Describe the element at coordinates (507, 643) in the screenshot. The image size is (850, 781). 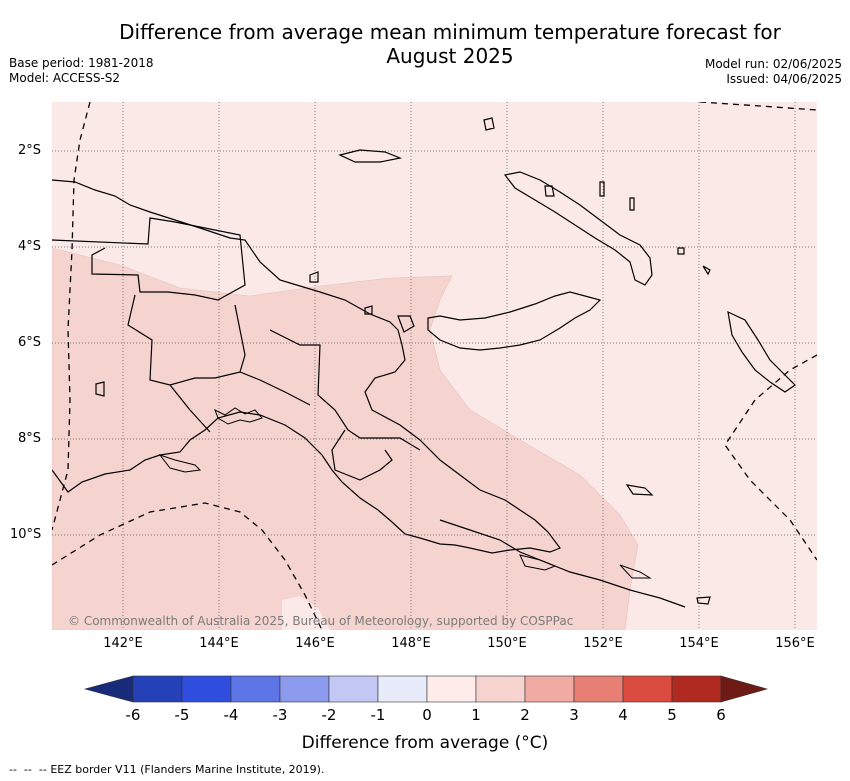
I see `lon-label: 150°E` at that location.